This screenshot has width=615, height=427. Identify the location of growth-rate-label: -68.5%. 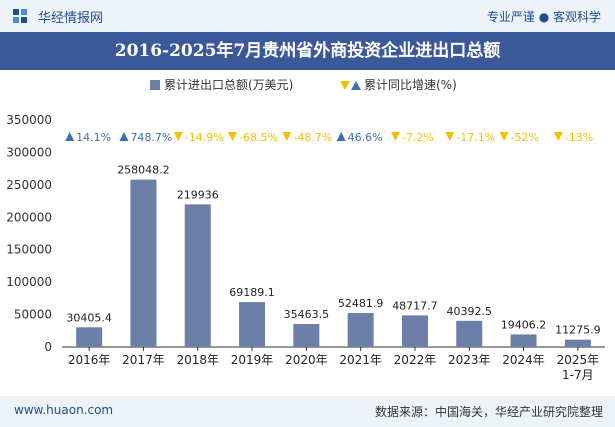
(258, 137).